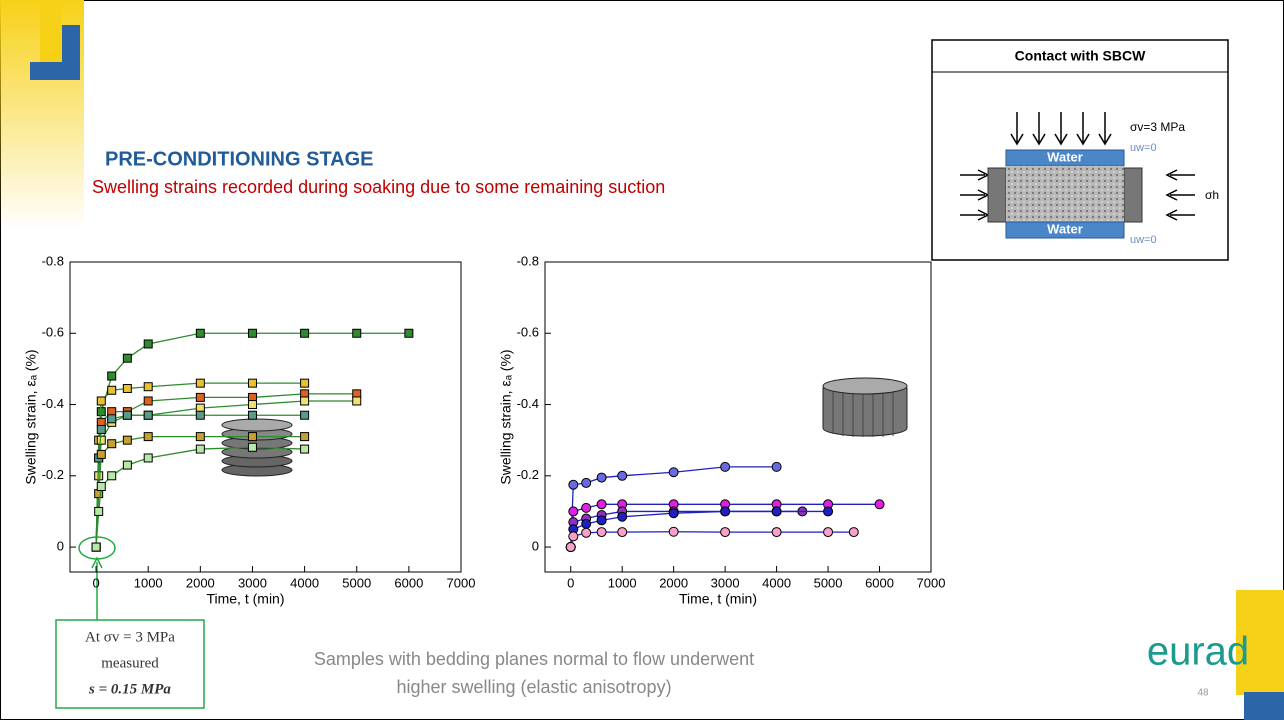 Image resolution: width=1284 pixels, height=720 pixels. I want to click on water-layer, so click(1065, 230).